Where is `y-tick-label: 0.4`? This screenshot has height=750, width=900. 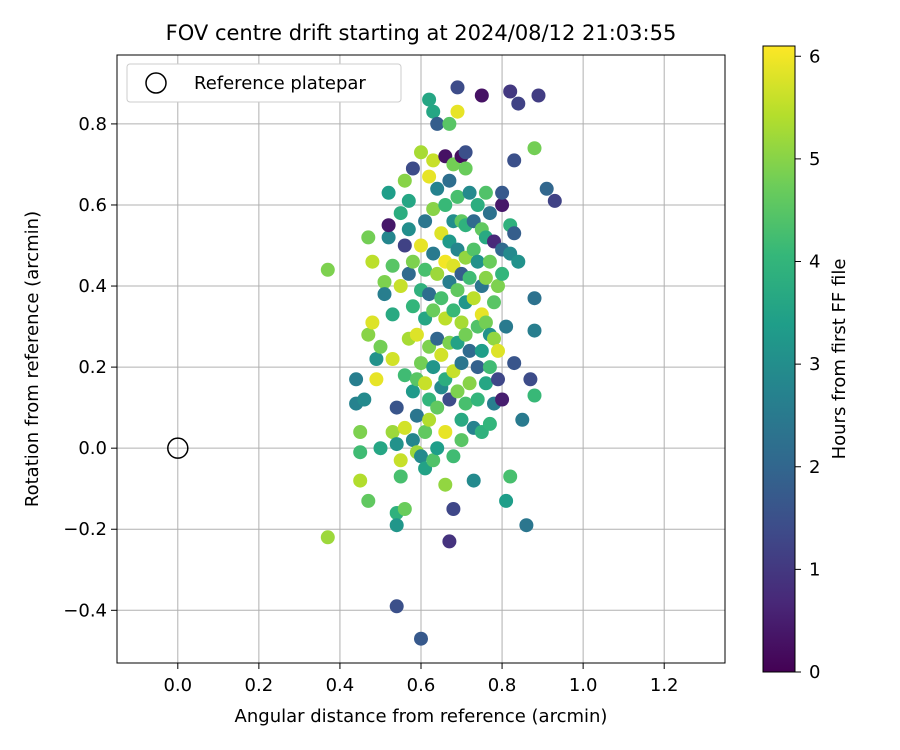
y-tick-label: 0.4 is located at coordinates (92, 286).